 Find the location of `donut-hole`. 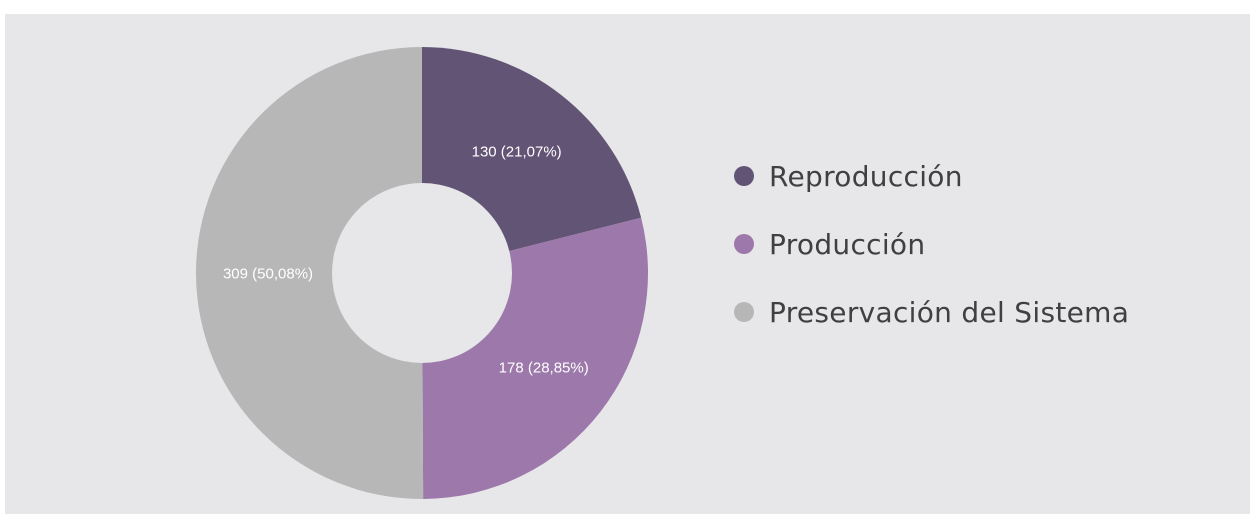

donut-hole is located at coordinates (422, 273).